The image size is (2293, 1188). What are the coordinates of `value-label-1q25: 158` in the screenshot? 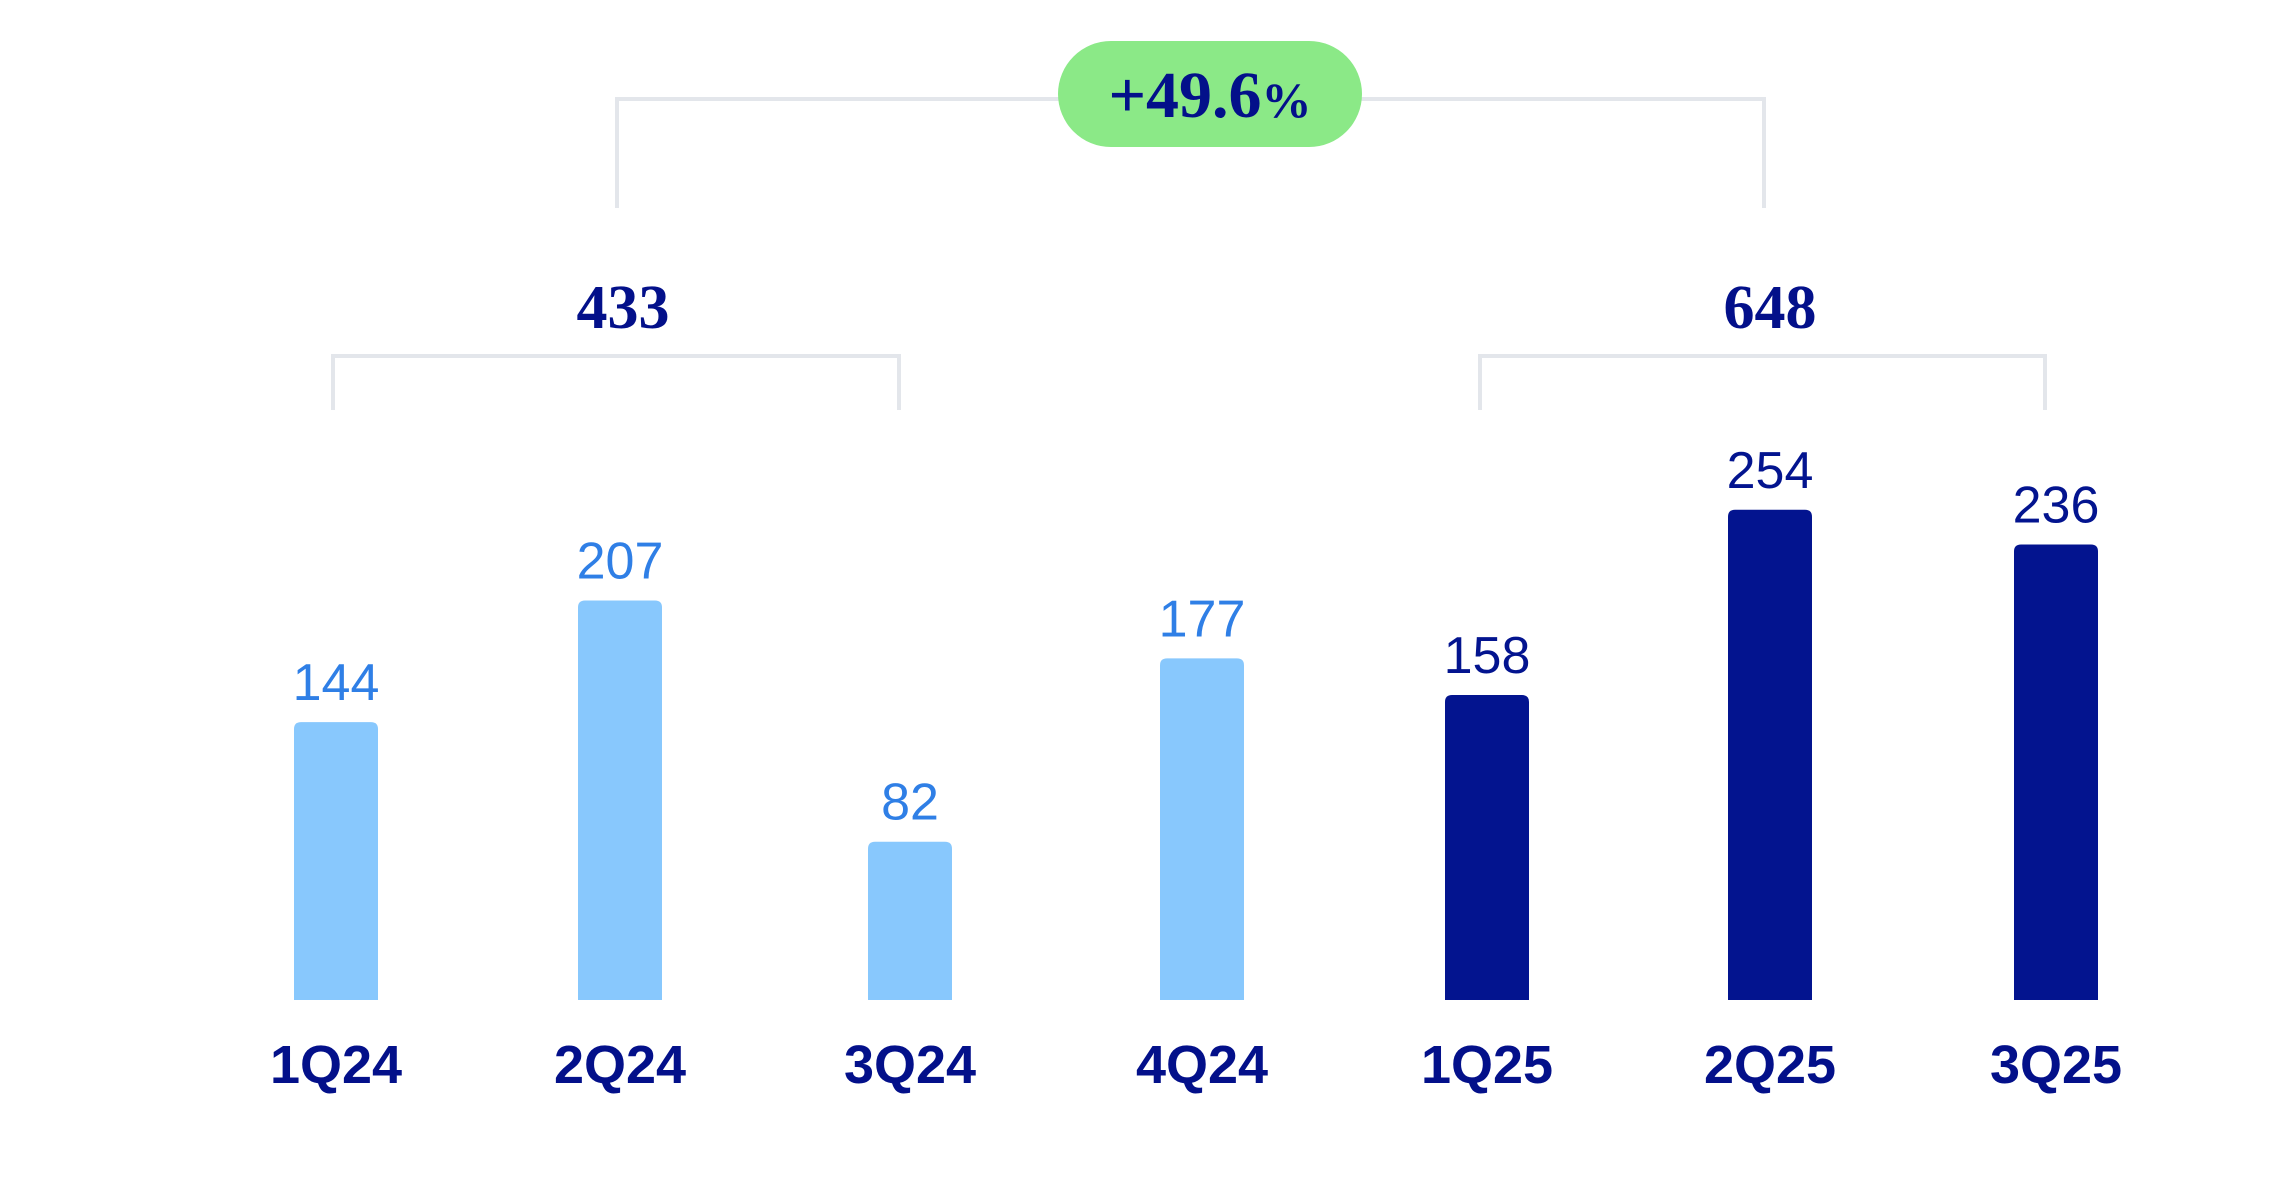 It's located at (1487, 656).